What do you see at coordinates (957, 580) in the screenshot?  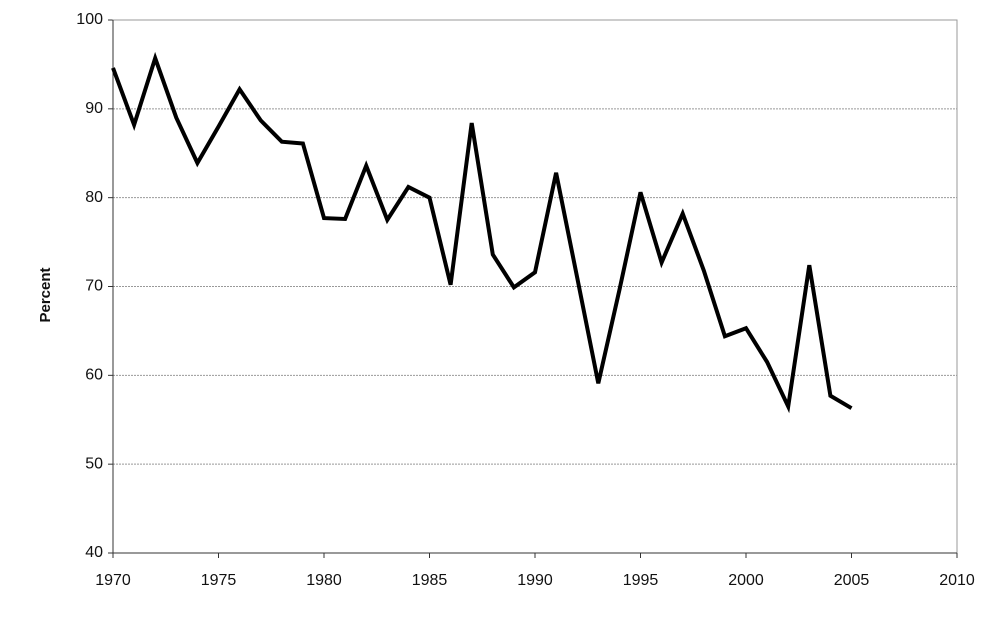 I see `x-tick-label: 2010` at bounding box center [957, 580].